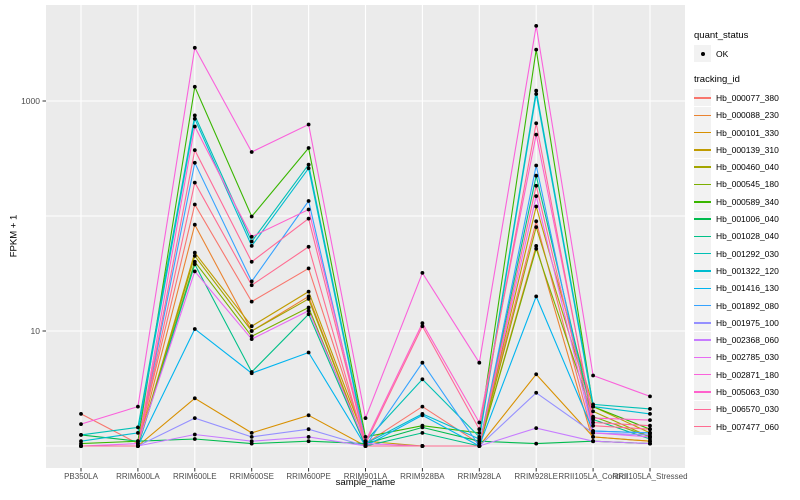 This screenshot has height=500, width=800. Describe the element at coordinates (747, 426) in the screenshot. I see `legend-item-label: Hb_007477_060` at that location.